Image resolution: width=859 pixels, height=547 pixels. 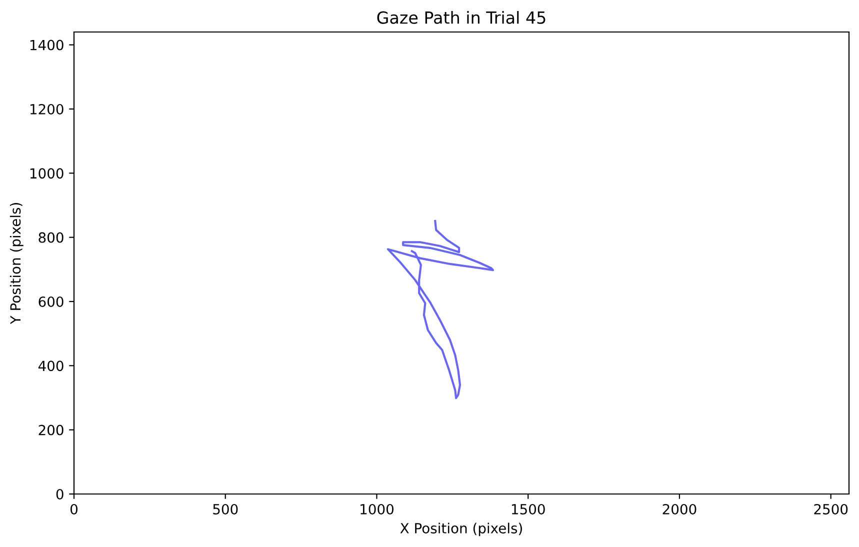 What do you see at coordinates (51, 237) in the screenshot?
I see `y-tick-label: 800` at bounding box center [51, 237].